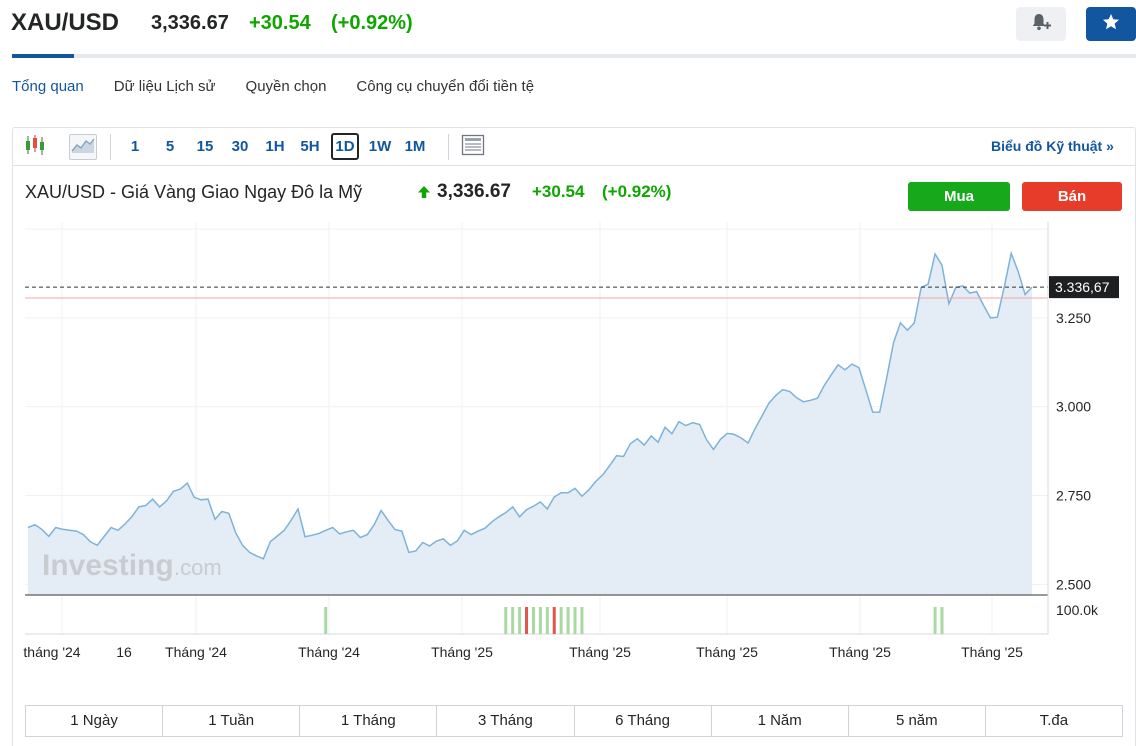  I want to click on range-max: T.đa, so click(1054, 720).